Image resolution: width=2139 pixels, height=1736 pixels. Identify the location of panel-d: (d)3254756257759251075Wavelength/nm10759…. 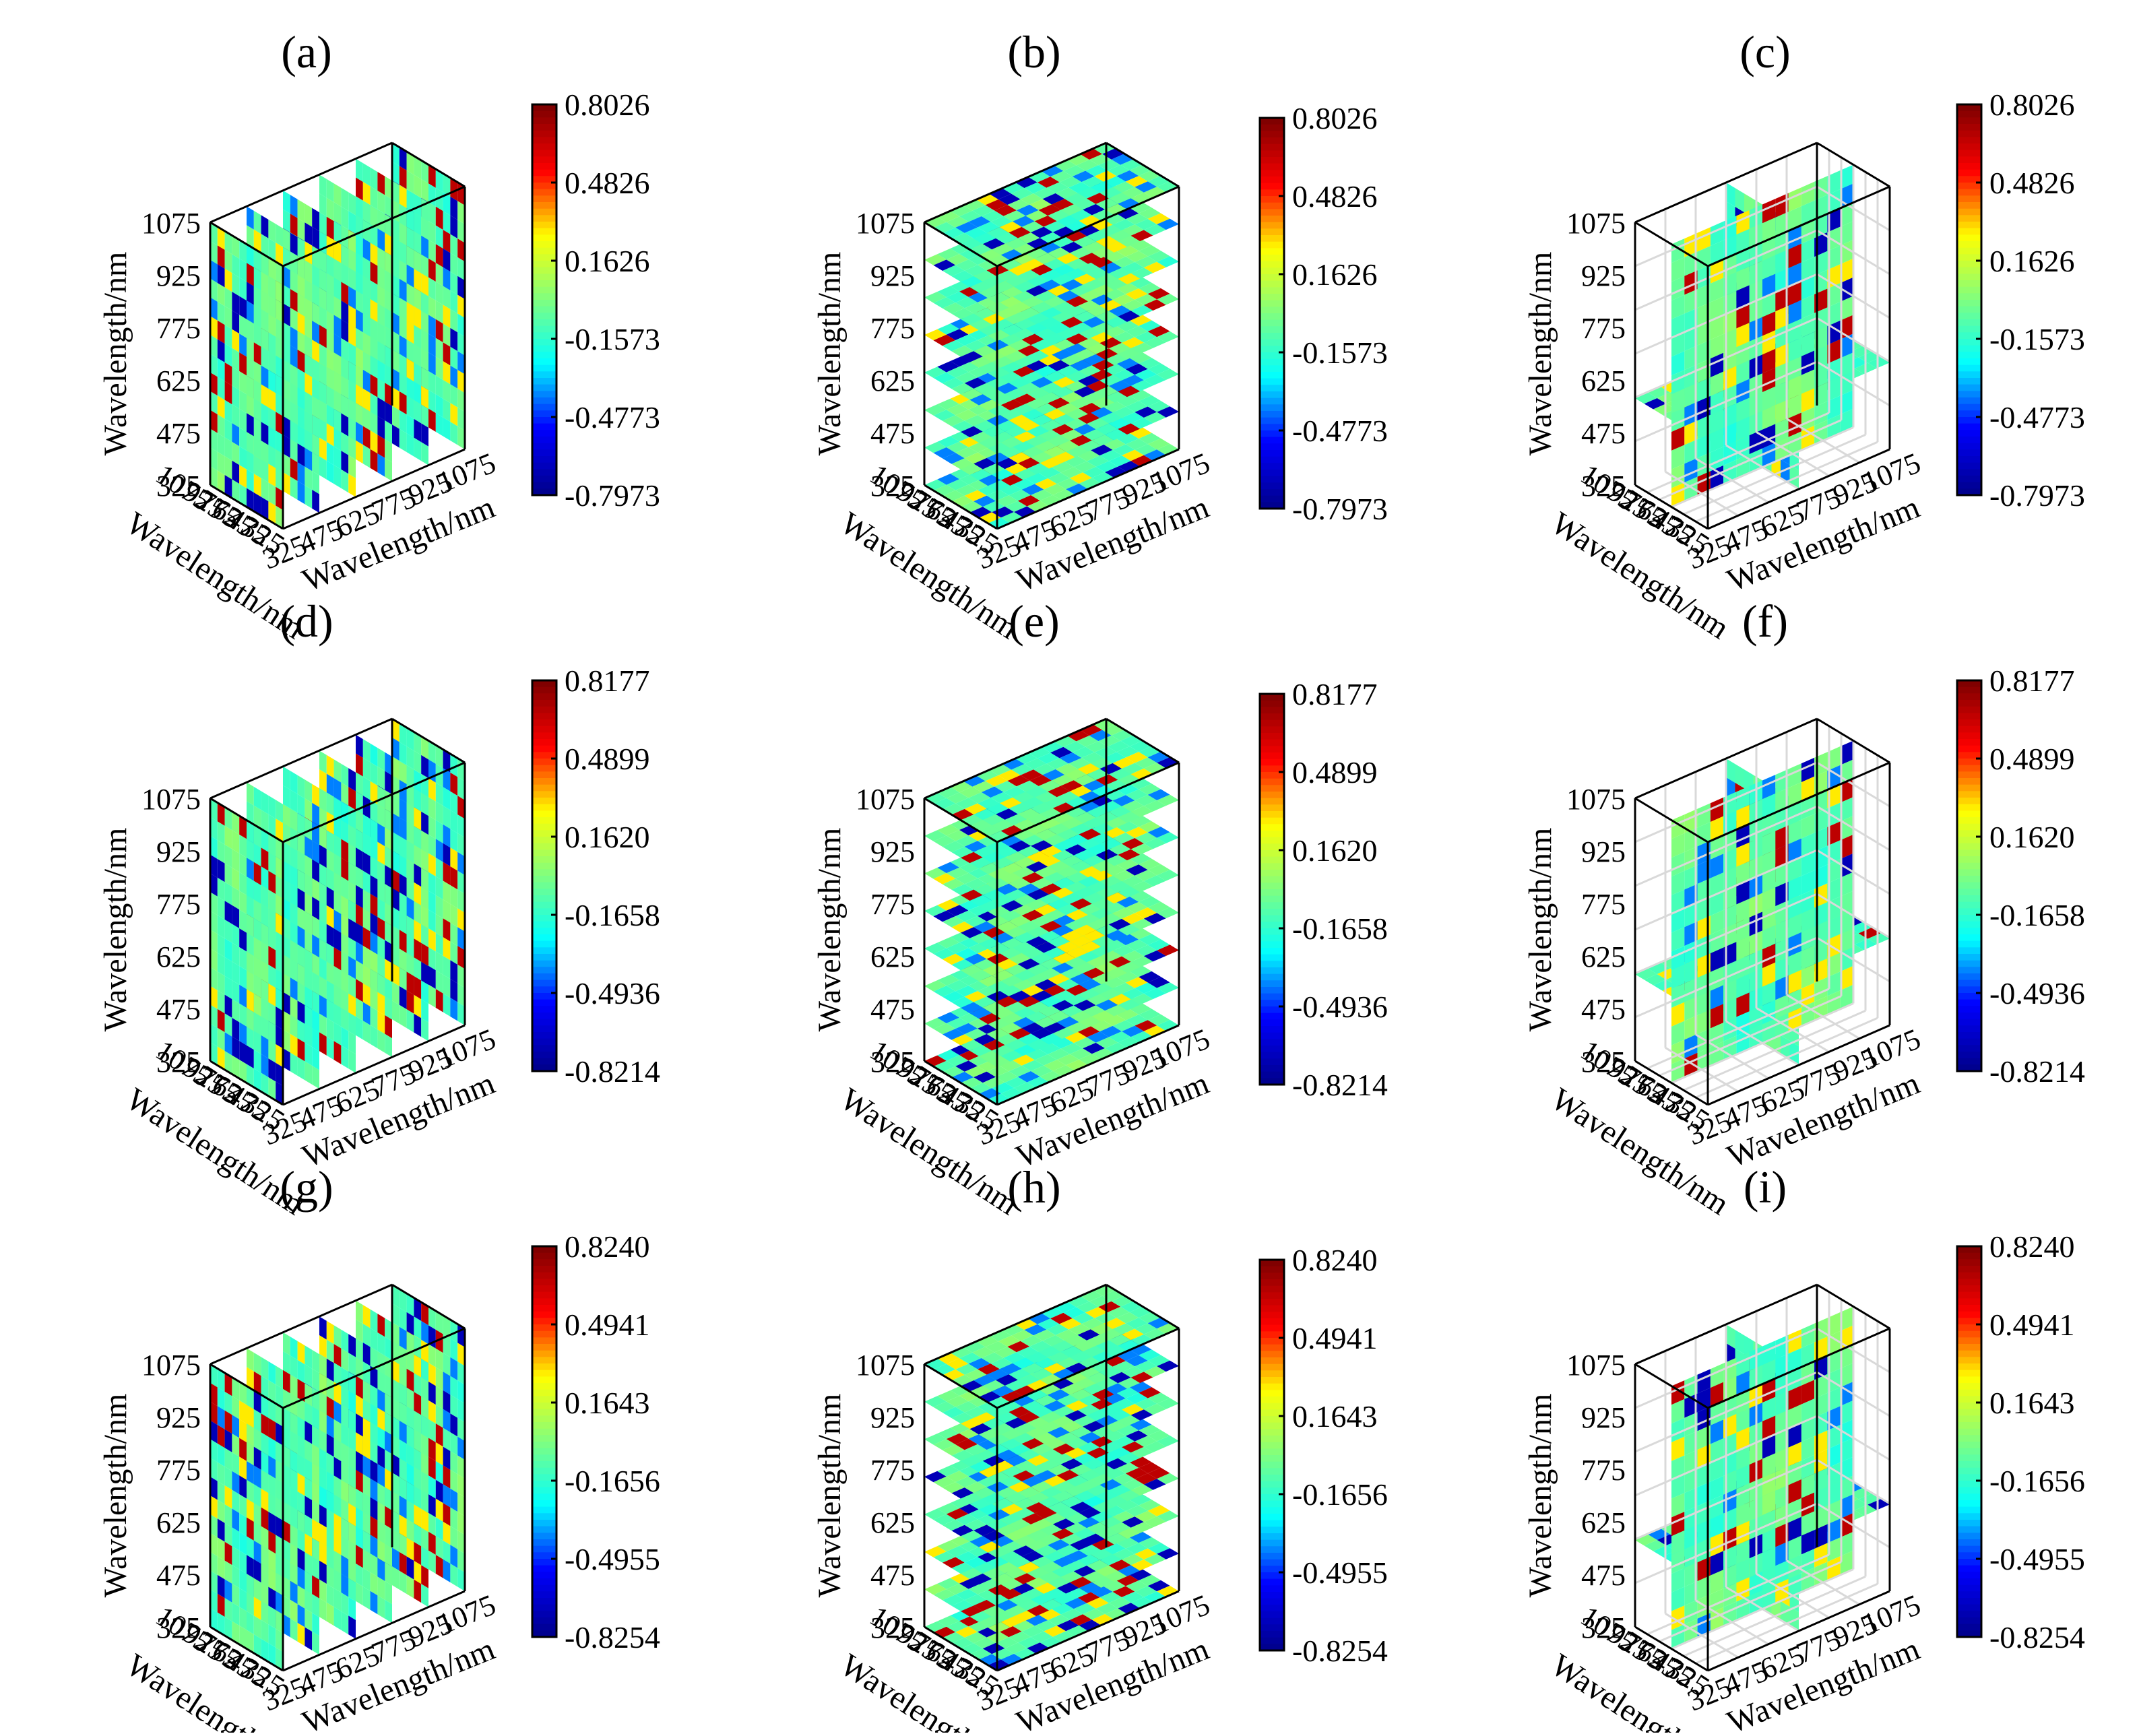
(379, 909).